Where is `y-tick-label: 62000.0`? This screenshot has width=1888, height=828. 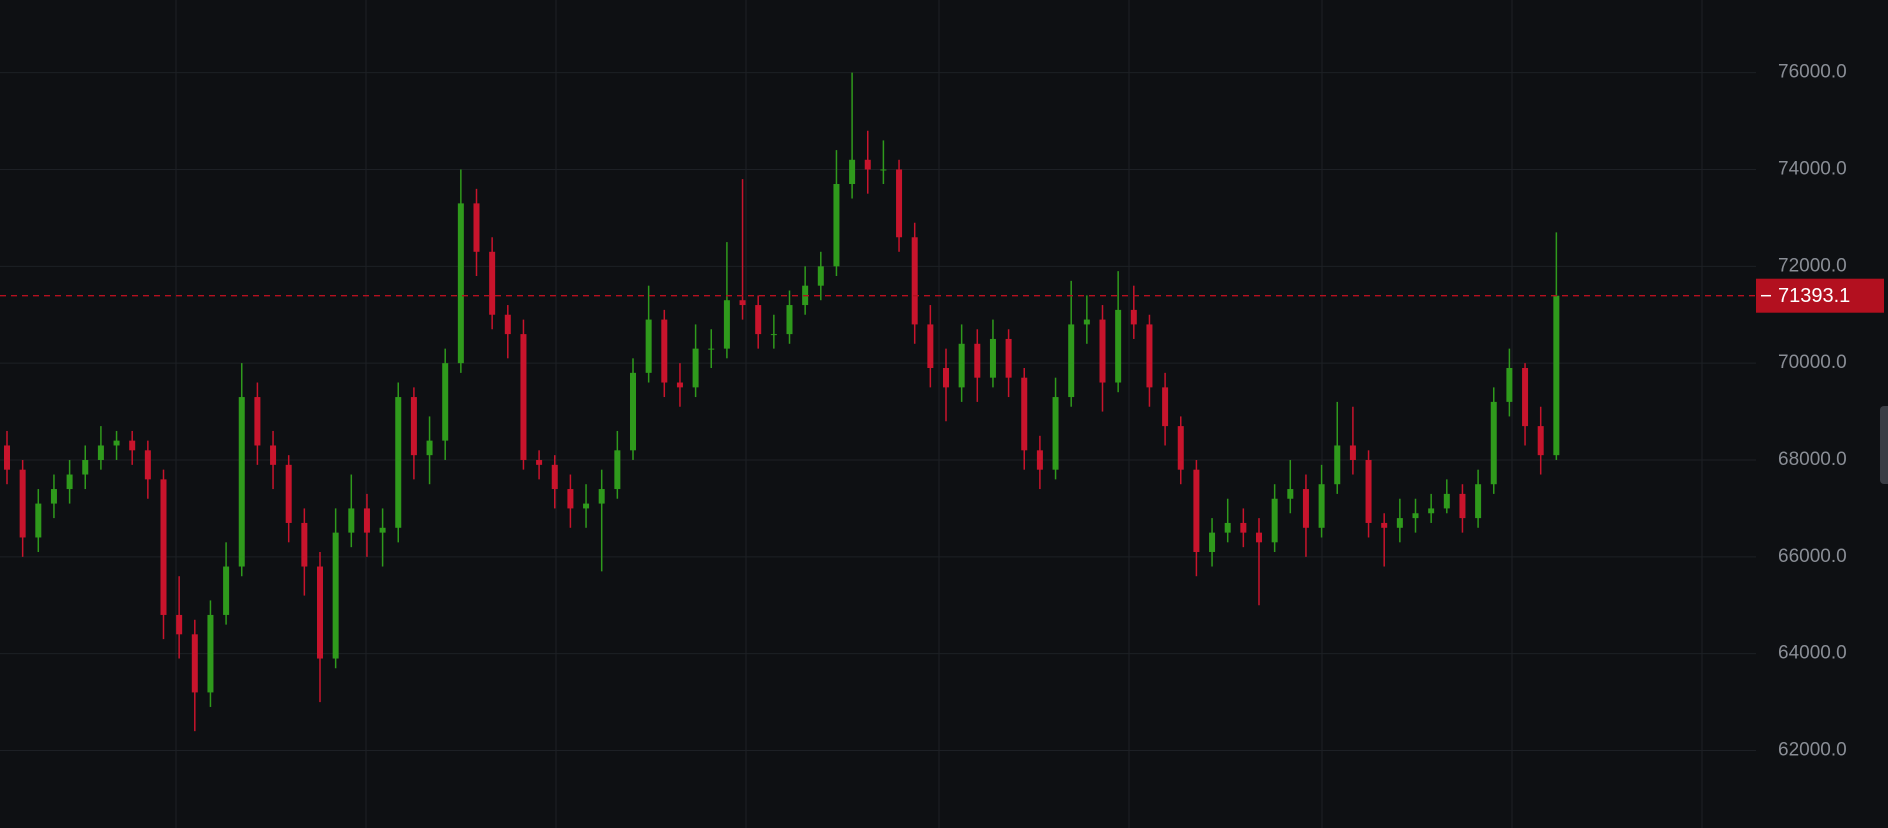 y-tick-label: 62000.0 is located at coordinates (1812, 750).